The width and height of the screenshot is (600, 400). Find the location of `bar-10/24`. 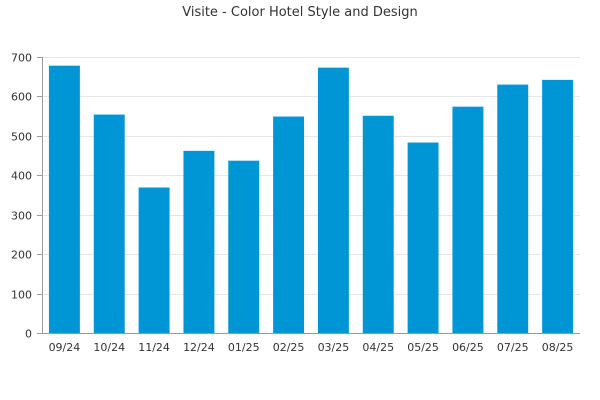

bar-10/24 is located at coordinates (109, 223).